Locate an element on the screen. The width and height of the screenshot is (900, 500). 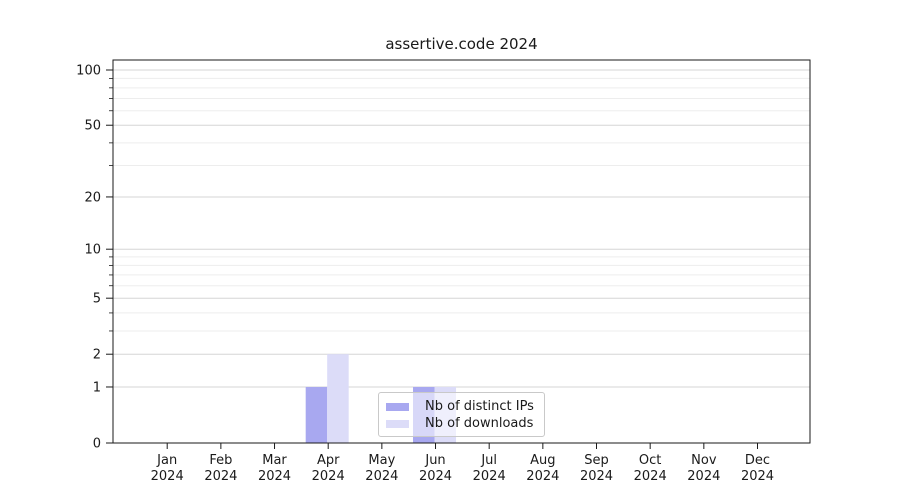
legend-item-distinct-ips: Nb of distinct IPs is located at coordinates (465, 406).